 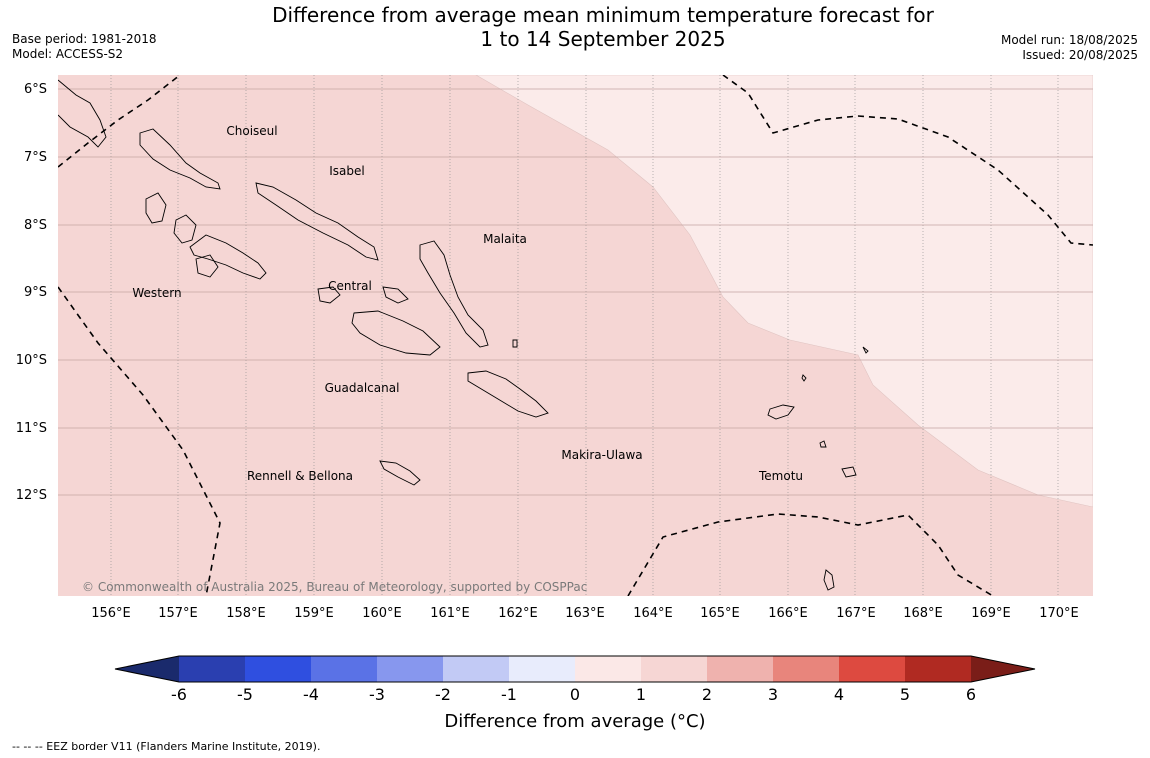 What do you see at coordinates (991, 613) in the screenshot?
I see `lon-label-169e: 169°E` at bounding box center [991, 613].